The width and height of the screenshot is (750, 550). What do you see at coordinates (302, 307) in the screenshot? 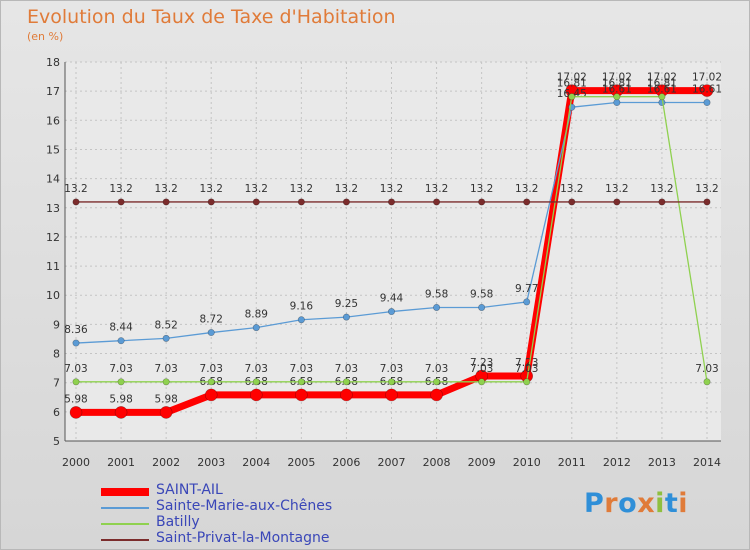
I see `data-label: 9.16` at bounding box center [302, 307].